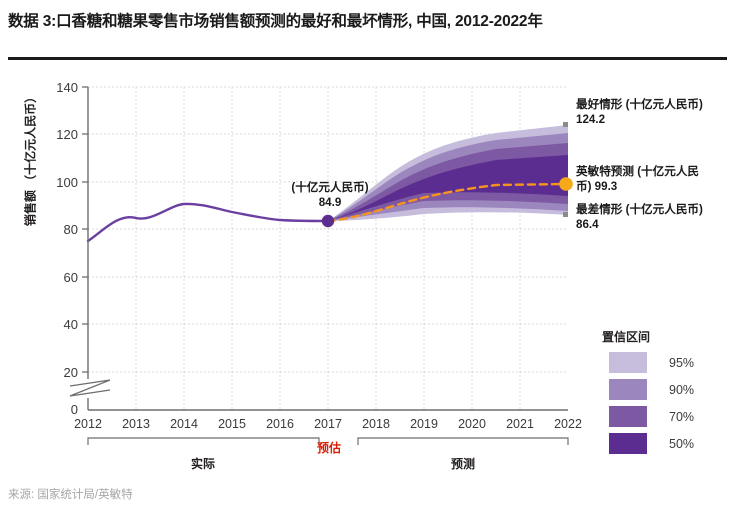 The width and height of the screenshot is (735, 514). I want to click on central-forecast-label: 英敏特预测 (十亿元人民, so click(638, 171).